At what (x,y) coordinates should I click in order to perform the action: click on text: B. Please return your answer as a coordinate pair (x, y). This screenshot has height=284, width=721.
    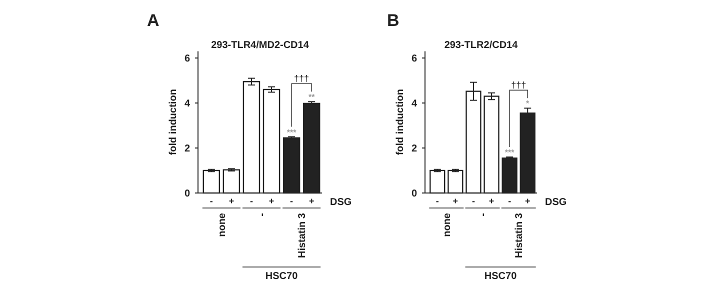
    Looking at the image, I should click on (393, 20).